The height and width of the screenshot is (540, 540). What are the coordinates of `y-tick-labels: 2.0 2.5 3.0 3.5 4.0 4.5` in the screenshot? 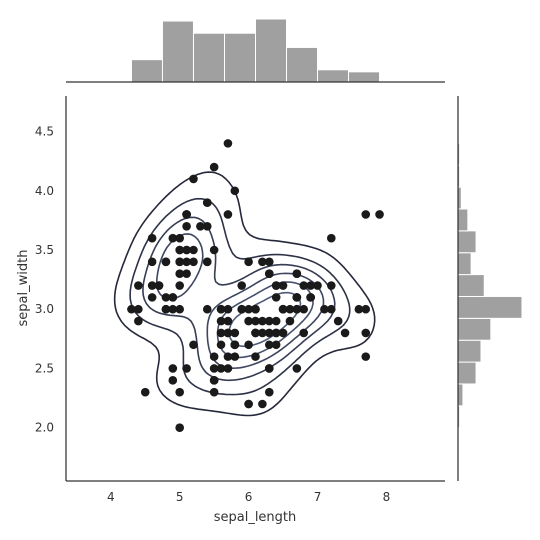 It's located at (44, 280).